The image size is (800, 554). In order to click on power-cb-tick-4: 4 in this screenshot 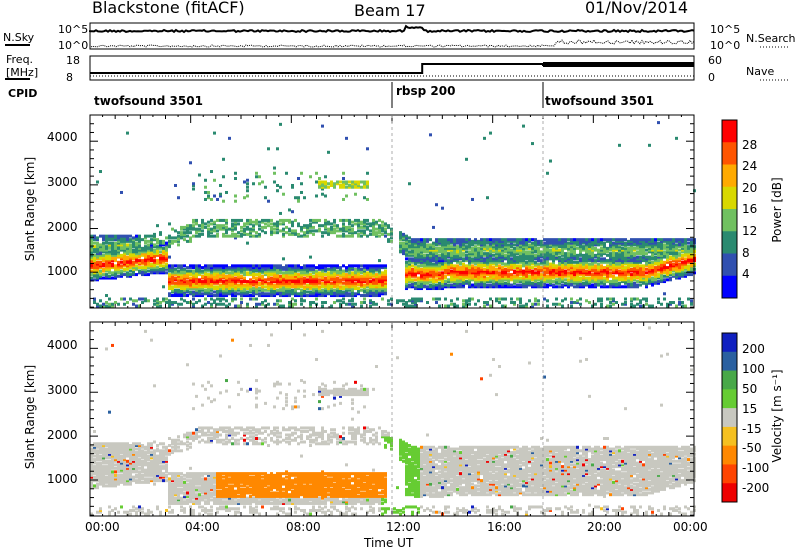, I will do `click(746, 274)`.